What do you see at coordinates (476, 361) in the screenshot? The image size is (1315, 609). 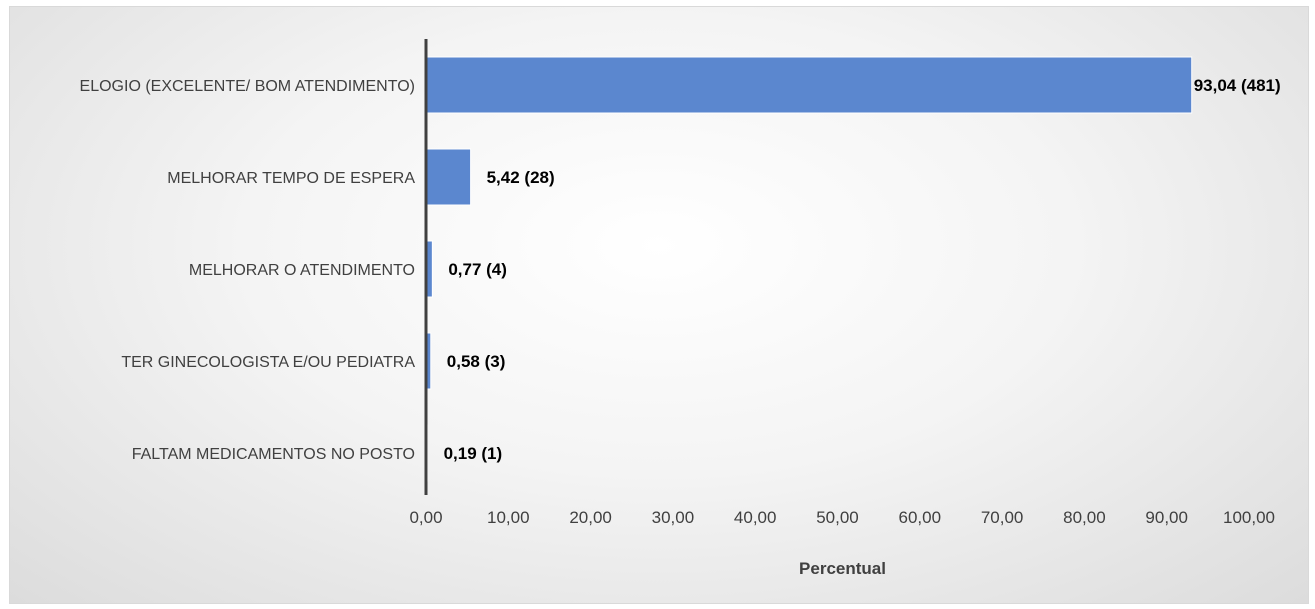 I see `data-label: 0,58 (3)` at bounding box center [476, 361].